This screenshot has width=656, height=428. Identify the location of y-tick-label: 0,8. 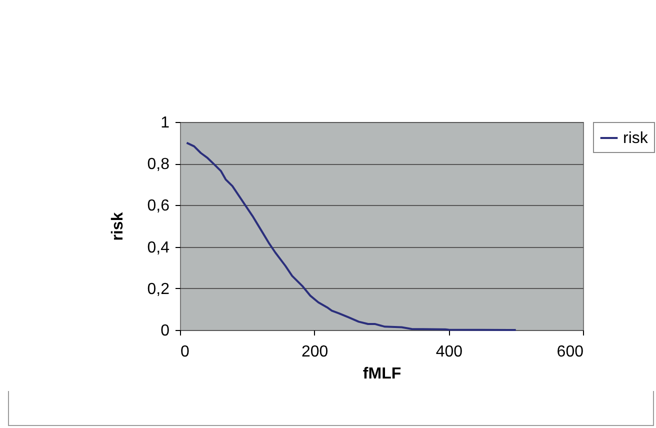
(158, 165).